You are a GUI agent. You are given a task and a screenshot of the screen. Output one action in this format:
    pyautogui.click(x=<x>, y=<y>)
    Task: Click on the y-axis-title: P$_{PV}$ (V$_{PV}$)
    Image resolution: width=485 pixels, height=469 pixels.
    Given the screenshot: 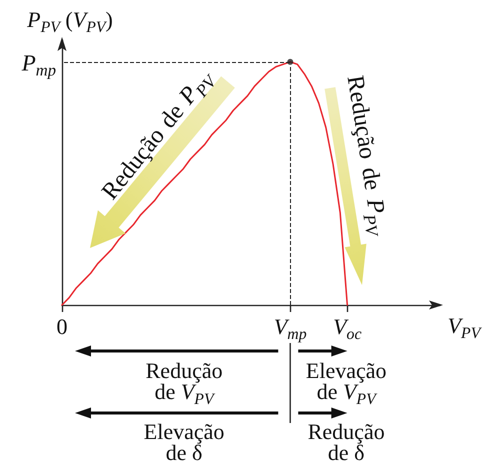 What is the action you would take?
    pyautogui.click(x=70, y=21)
    